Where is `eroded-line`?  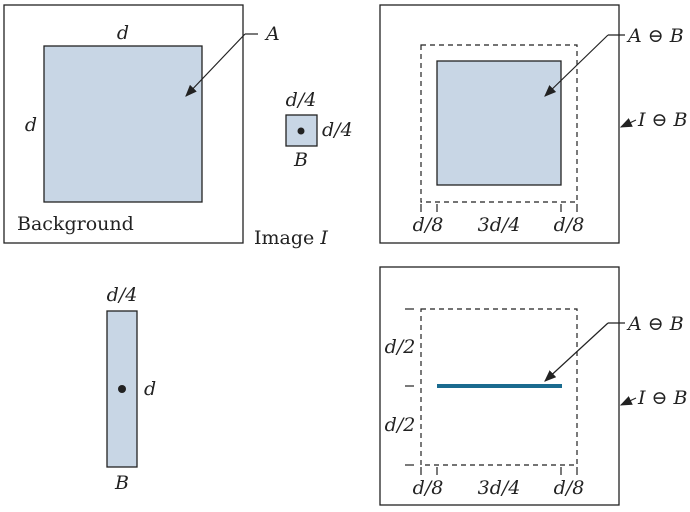
eroded-line is located at coordinates (499, 386).